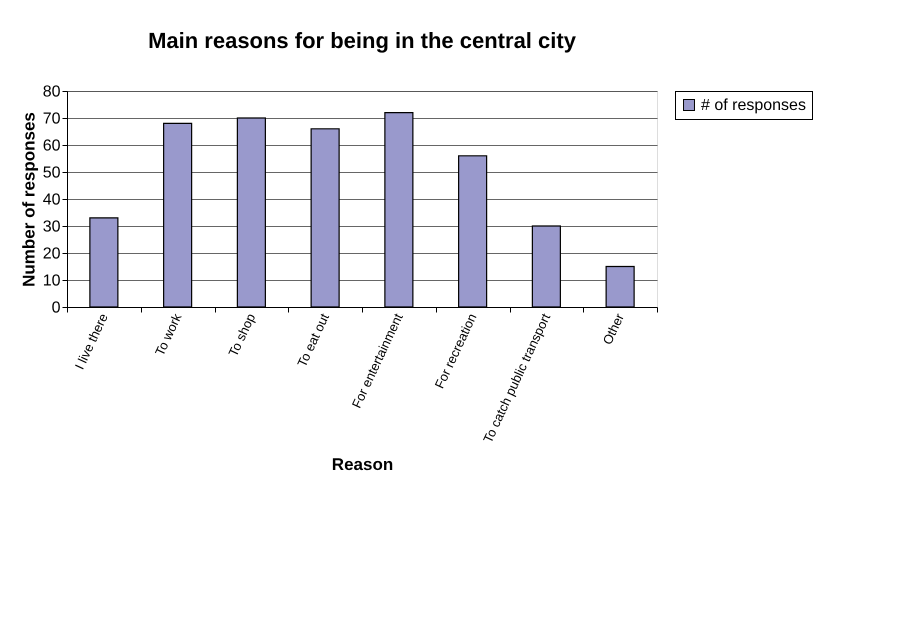 The image size is (914, 639). What do you see at coordinates (51, 254) in the screenshot?
I see `y-tick-label: 20` at bounding box center [51, 254].